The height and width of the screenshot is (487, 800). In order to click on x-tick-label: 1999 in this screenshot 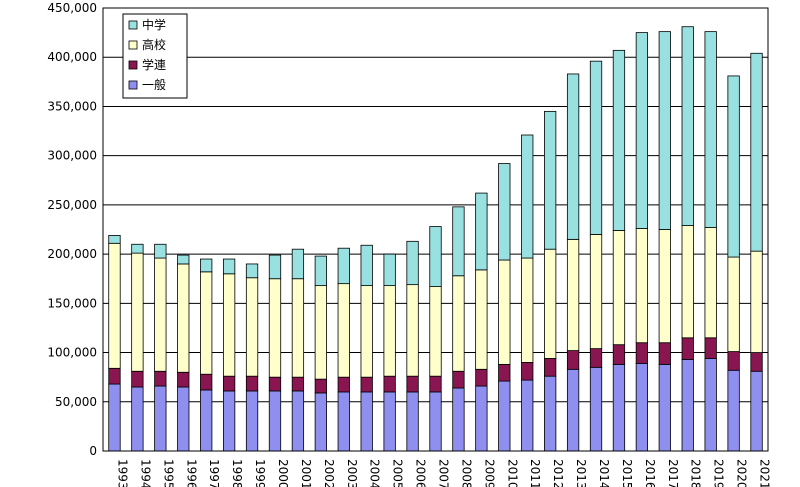, I will do `click(260, 473)`.